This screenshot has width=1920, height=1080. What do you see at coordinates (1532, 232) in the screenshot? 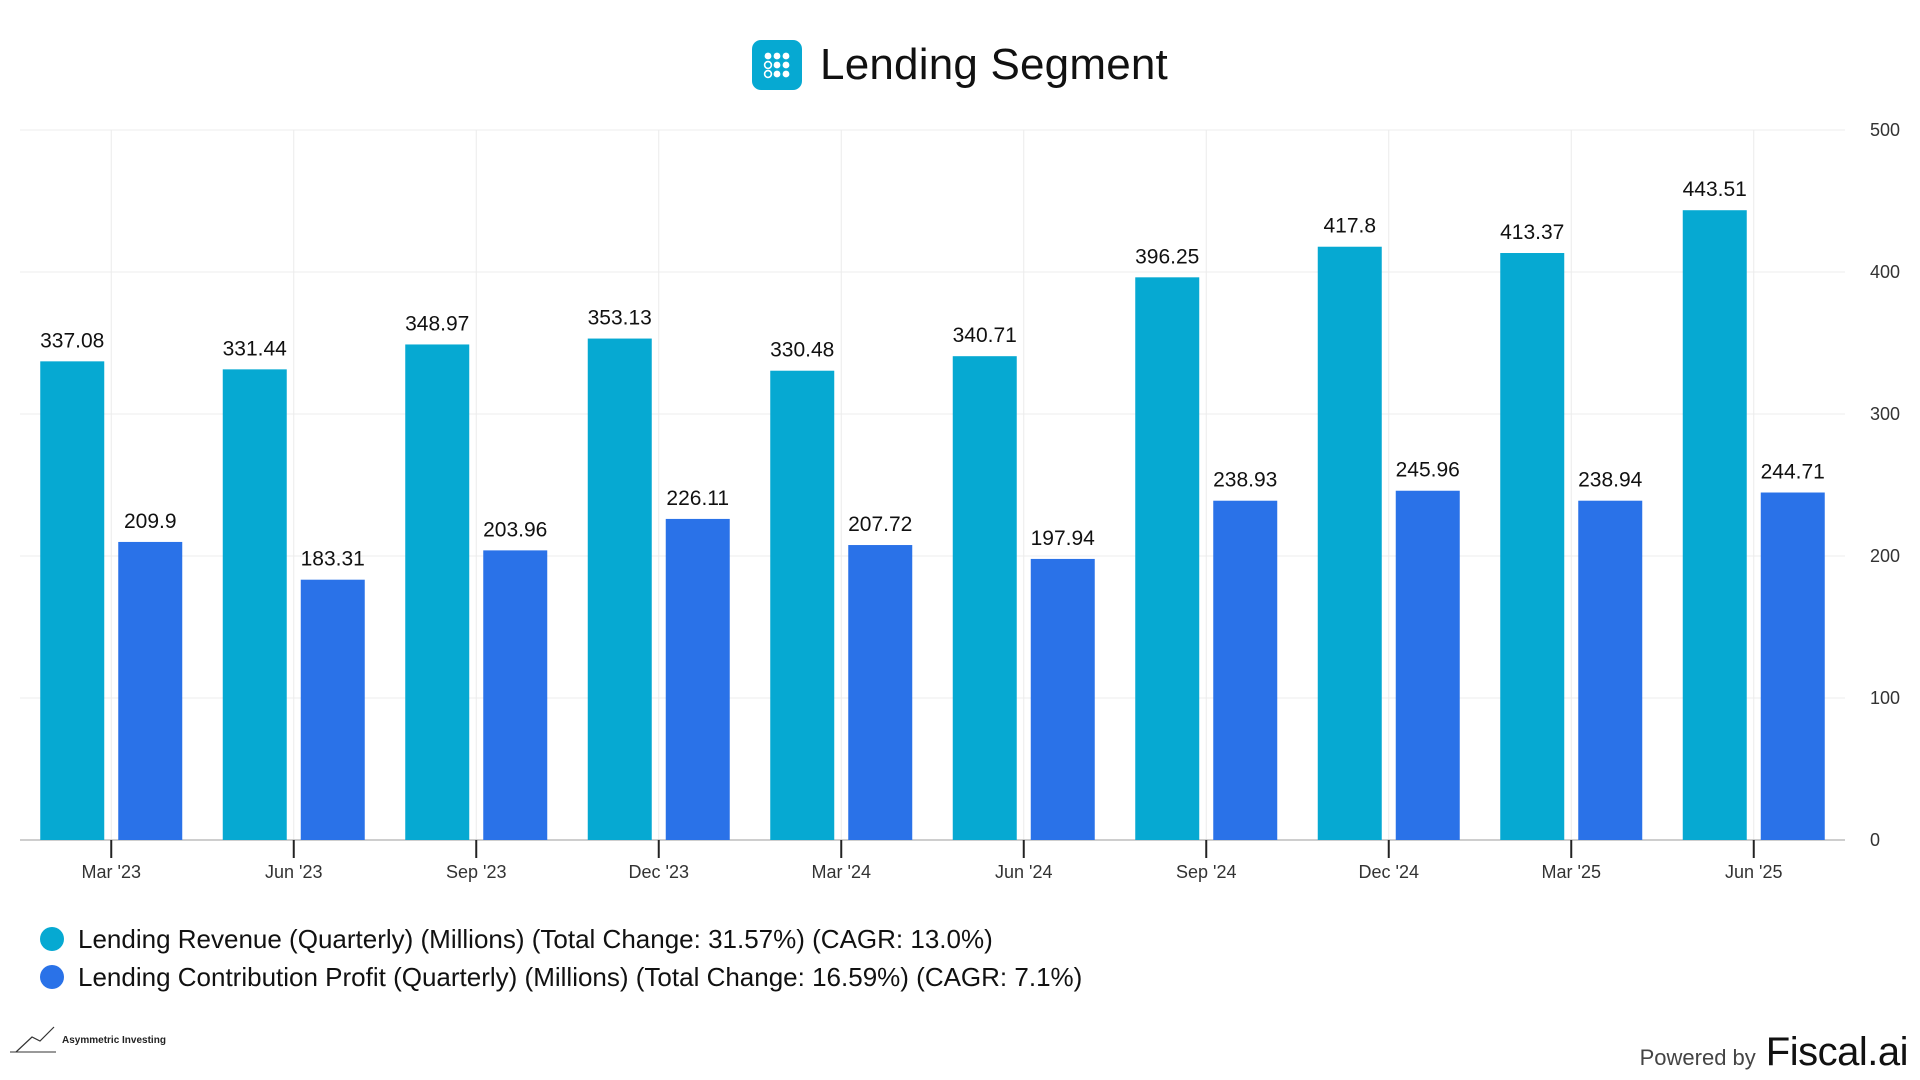
I see `revenue-data-label: 413.37` at bounding box center [1532, 232].